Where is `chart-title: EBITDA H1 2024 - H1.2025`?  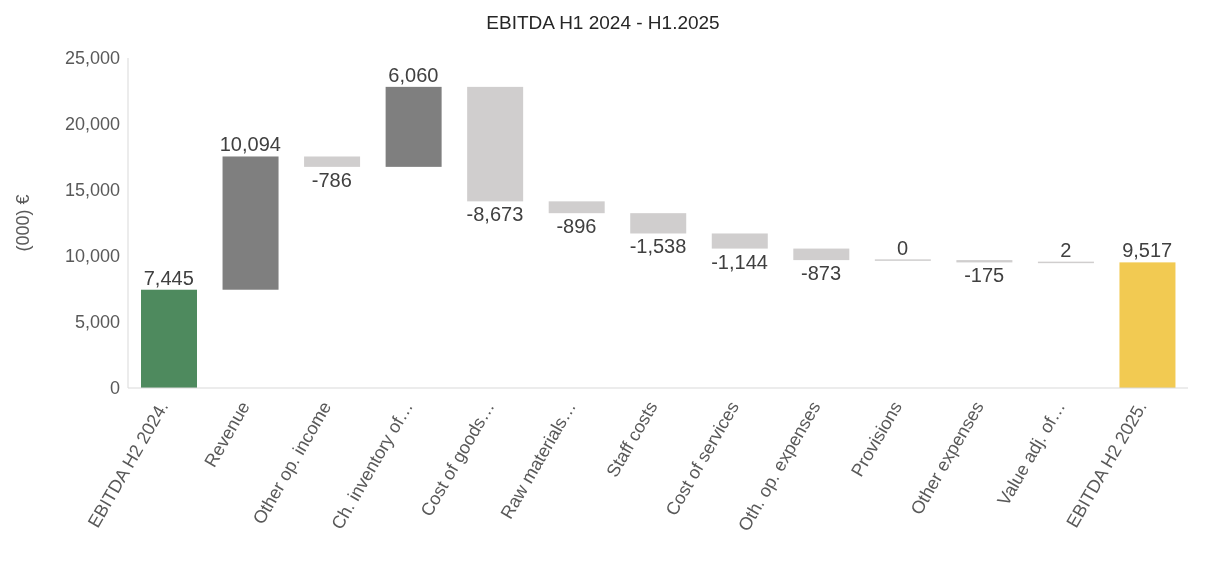
chart-title: EBITDA H1 2024 - H1.2025 is located at coordinates (603, 23).